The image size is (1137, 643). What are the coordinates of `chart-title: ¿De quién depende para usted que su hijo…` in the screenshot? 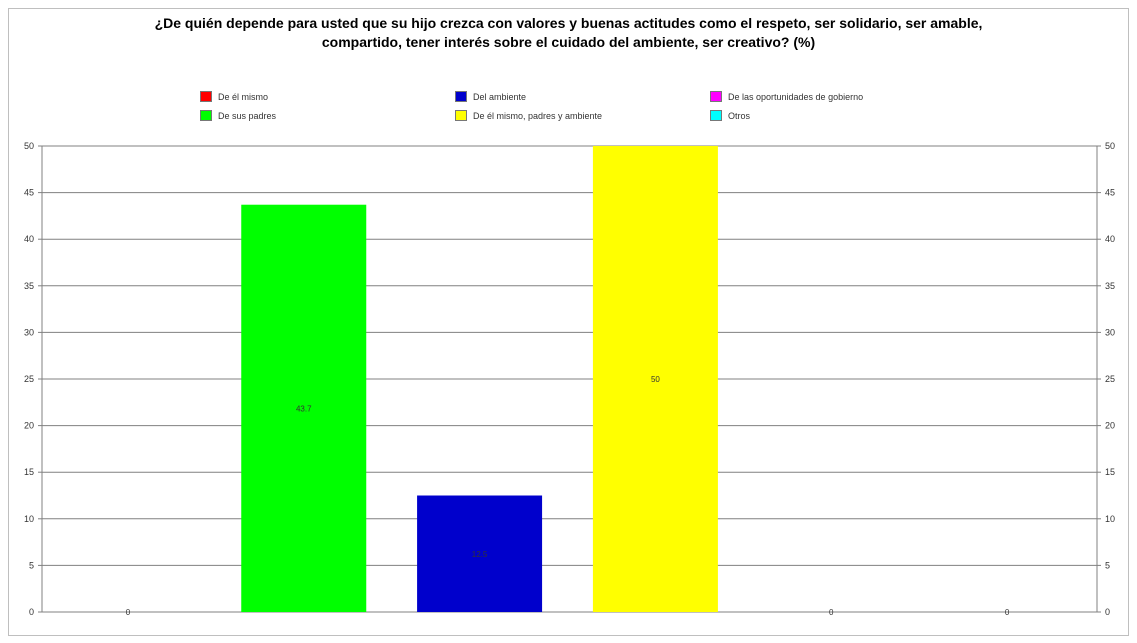 It's located at (568, 33).